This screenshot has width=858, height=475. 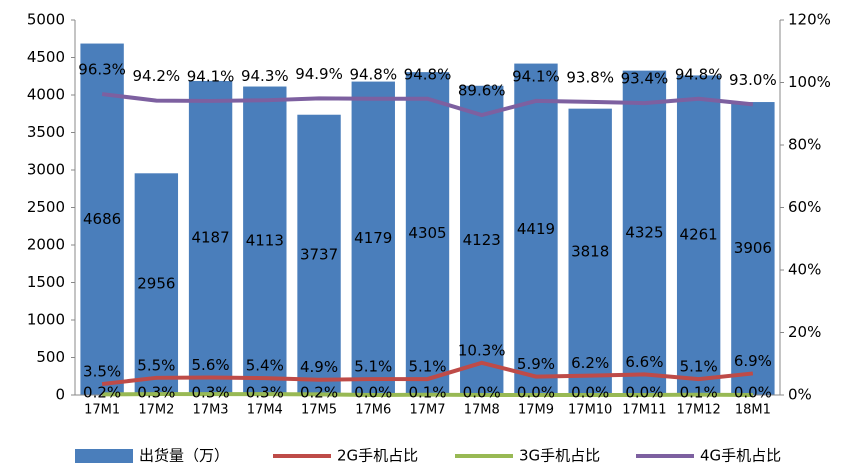 What do you see at coordinates (50, 357) in the screenshot?
I see `y-tick-label: 500` at bounding box center [50, 357].